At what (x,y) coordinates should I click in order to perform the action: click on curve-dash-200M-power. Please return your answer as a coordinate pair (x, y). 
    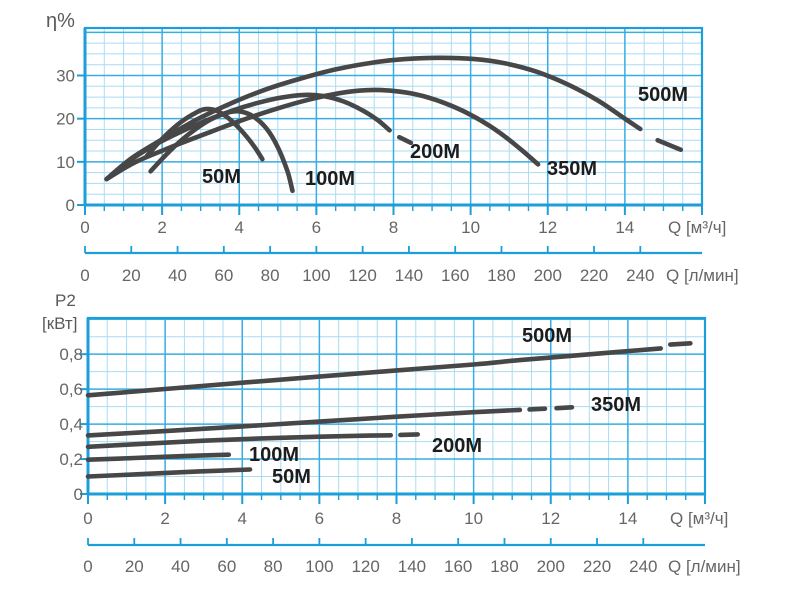
    Looking at the image, I should click on (409, 435).